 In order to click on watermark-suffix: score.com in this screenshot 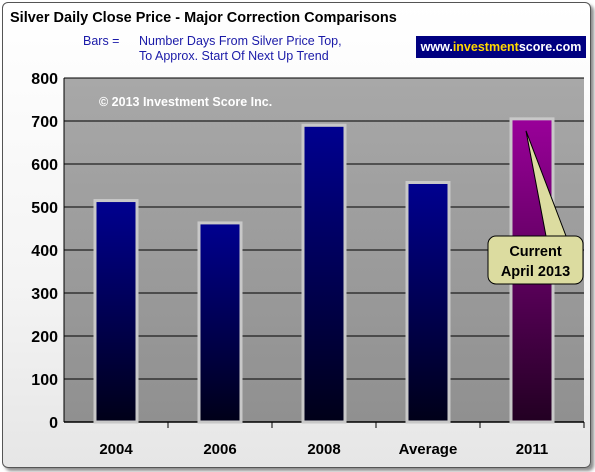, I will do `click(550, 47)`.